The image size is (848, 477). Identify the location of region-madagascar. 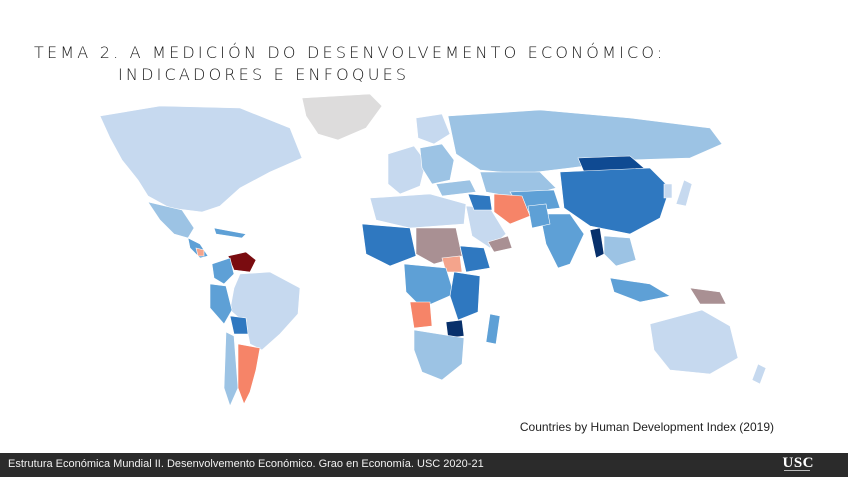
(493, 329).